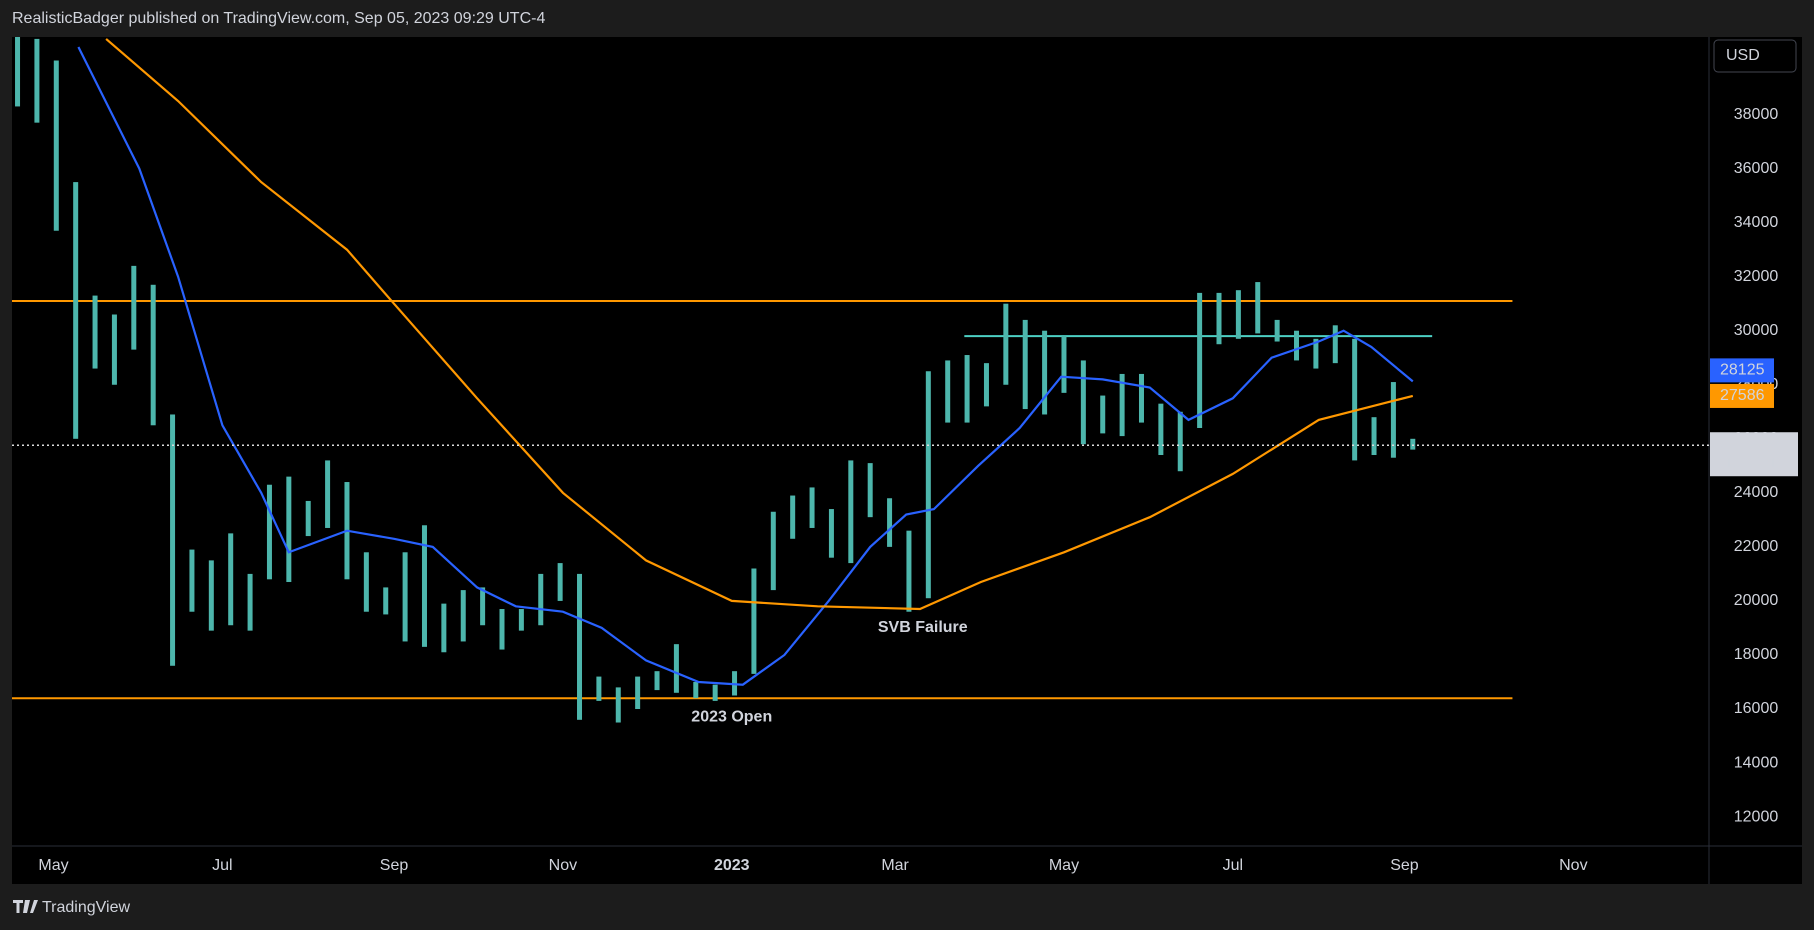 The height and width of the screenshot is (930, 1814). Describe the element at coordinates (1743, 55) in the screenshot. I see `currency: USD` at that location.